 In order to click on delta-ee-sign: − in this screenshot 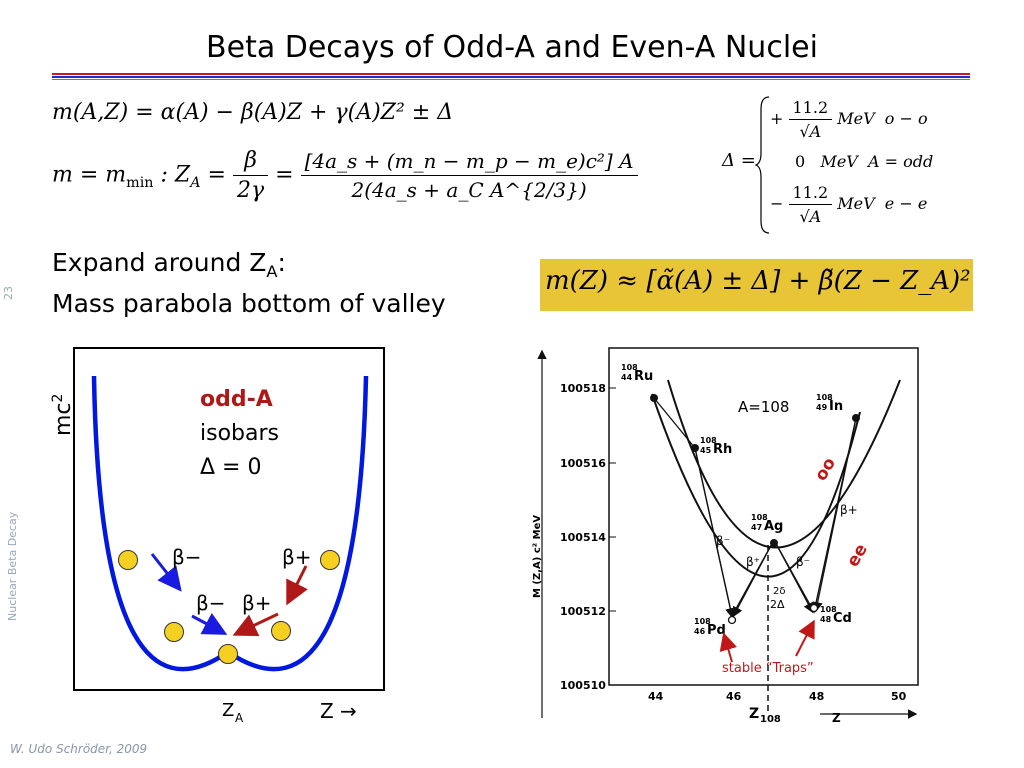, I will do `click(777, 203)`.